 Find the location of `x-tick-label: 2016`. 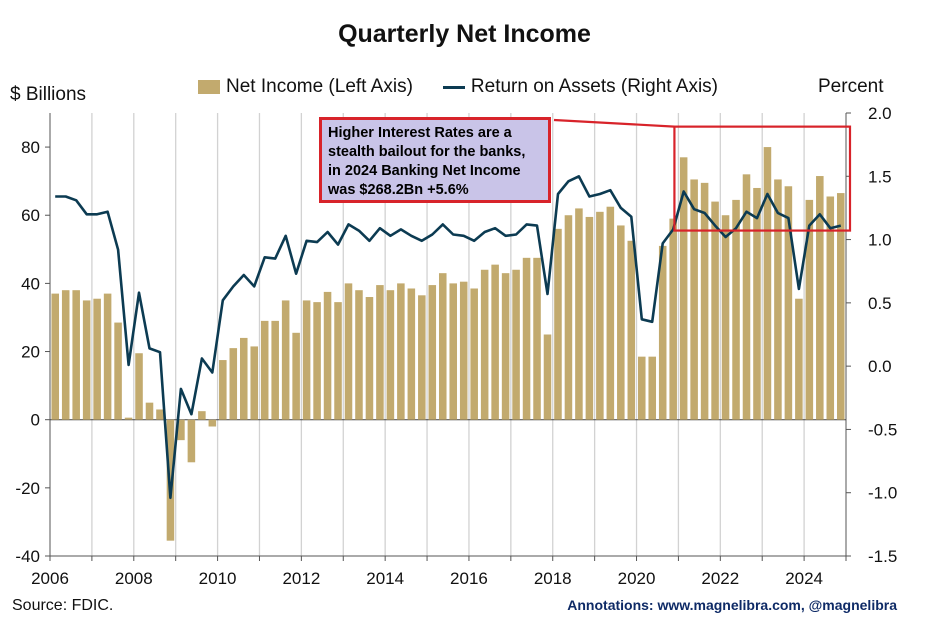

x-tick-label: 2016 is located at coordinates (469, 578).